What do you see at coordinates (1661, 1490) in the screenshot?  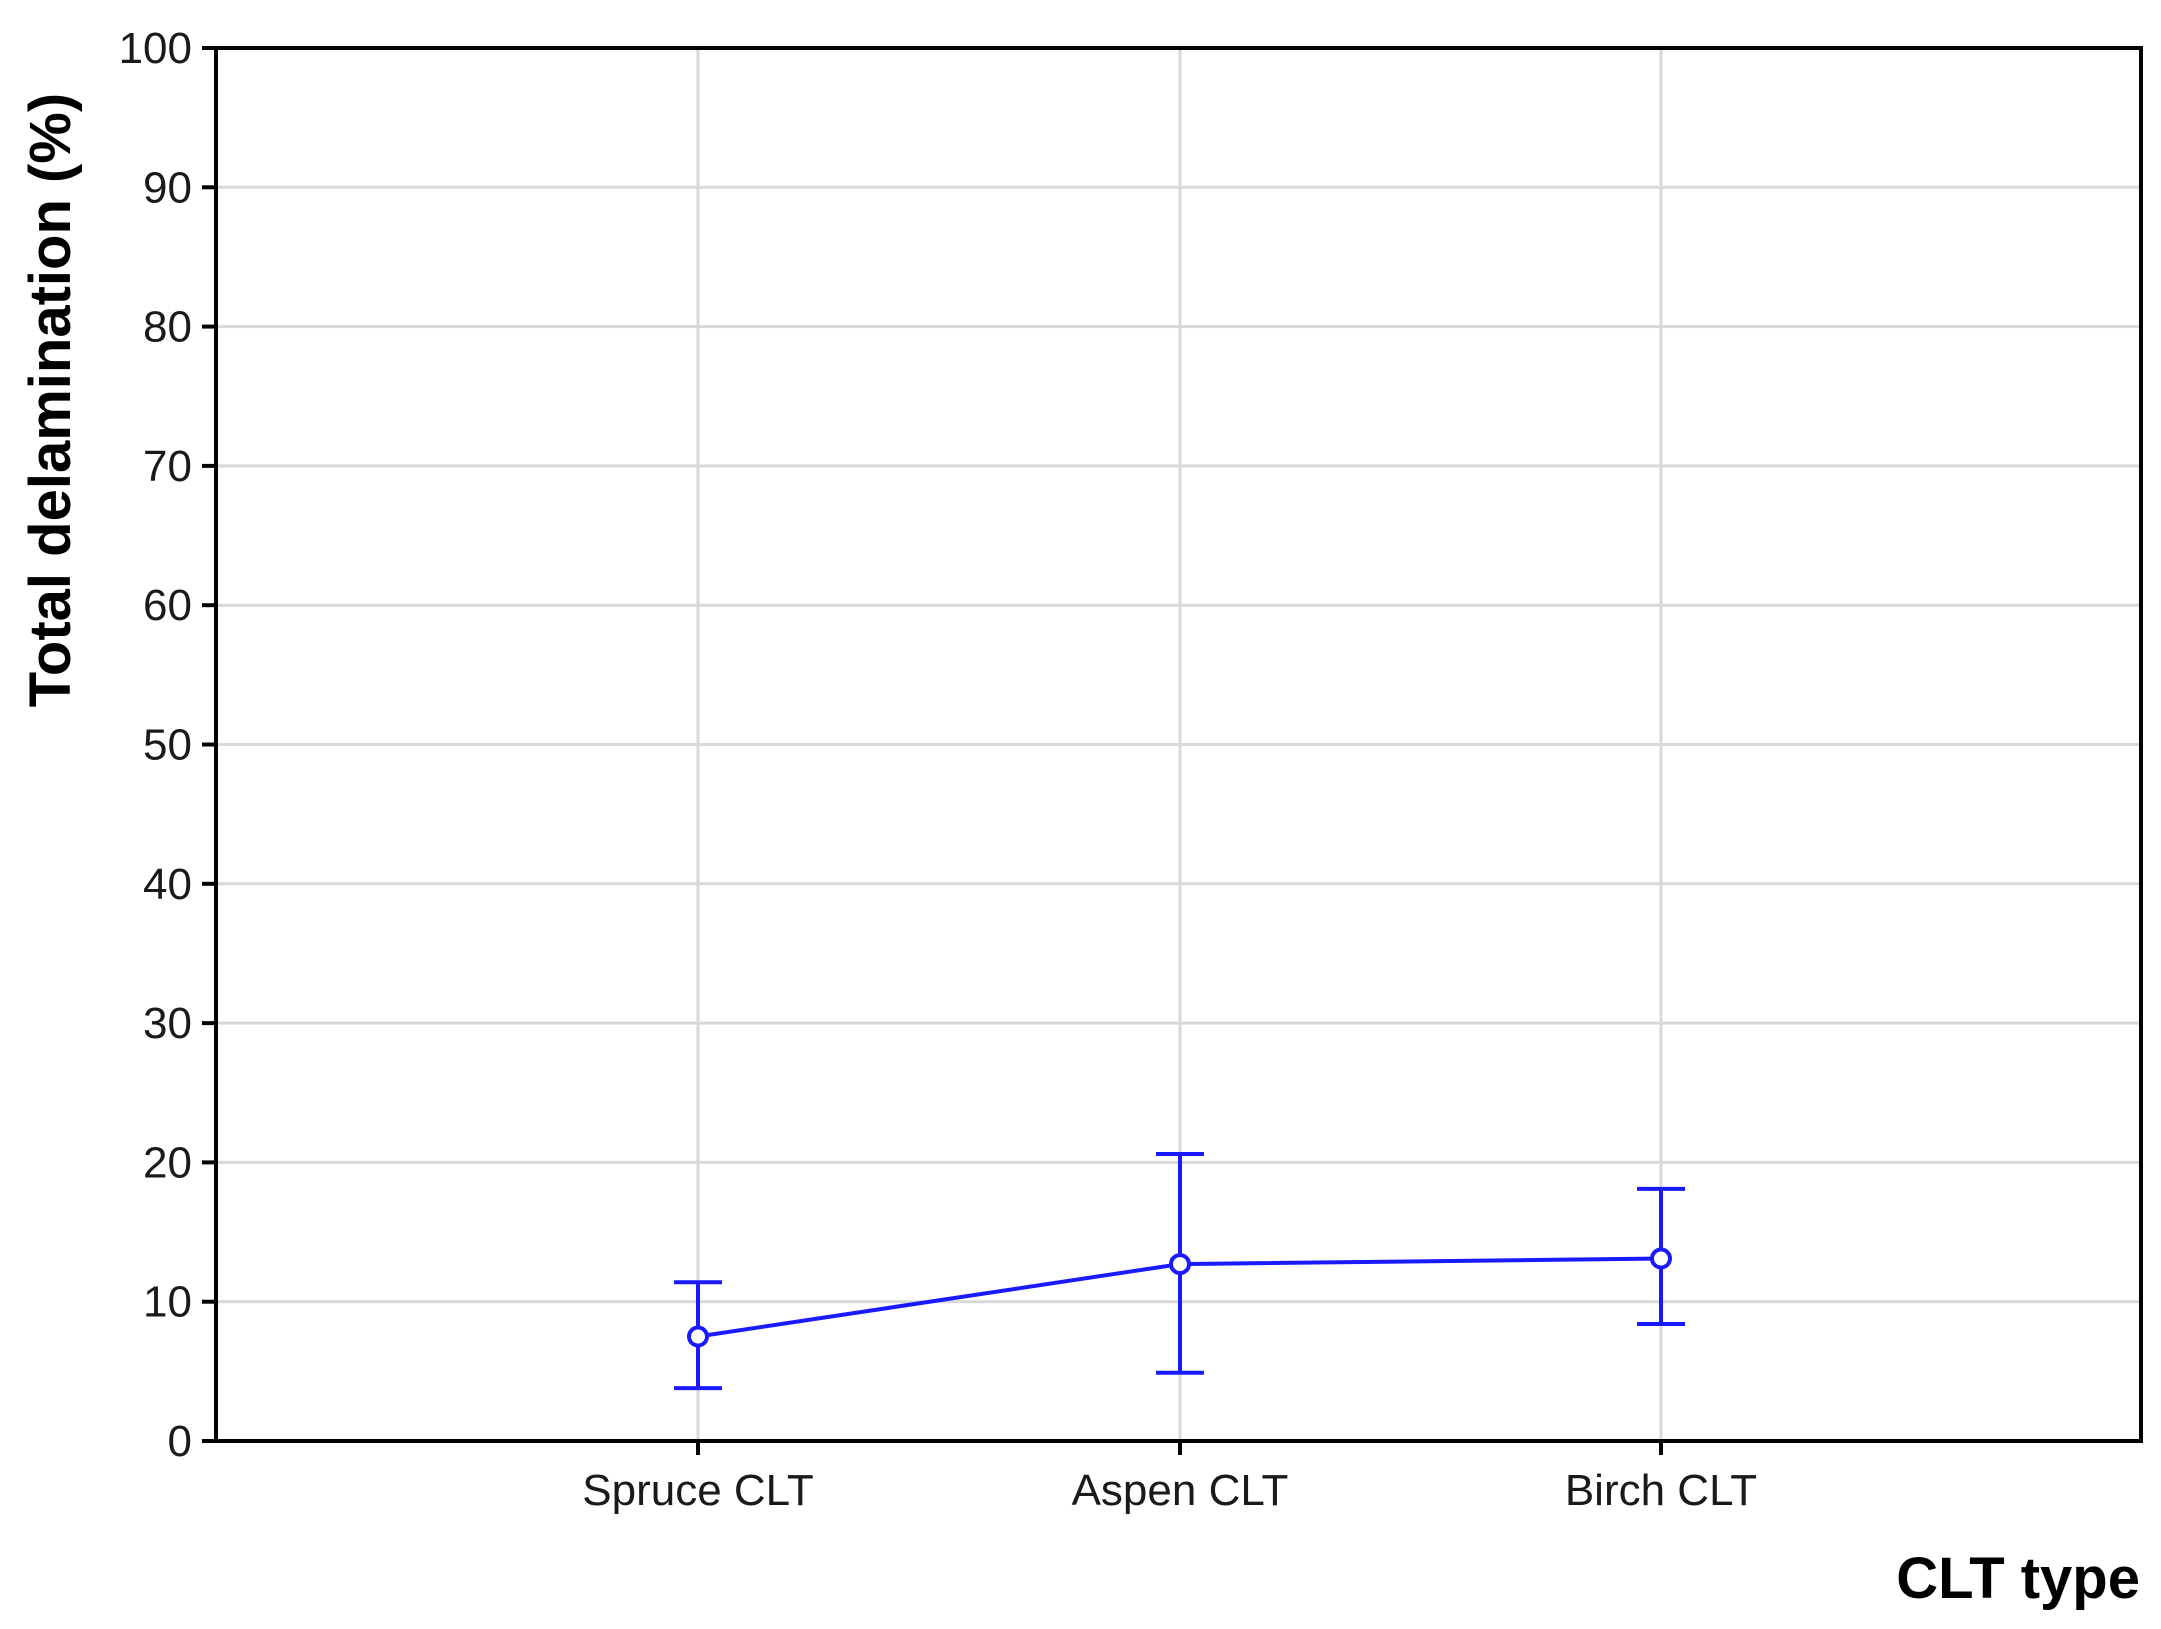 I see `x-tick-label: Birch CLT` at bounding box center [1661, 1490].